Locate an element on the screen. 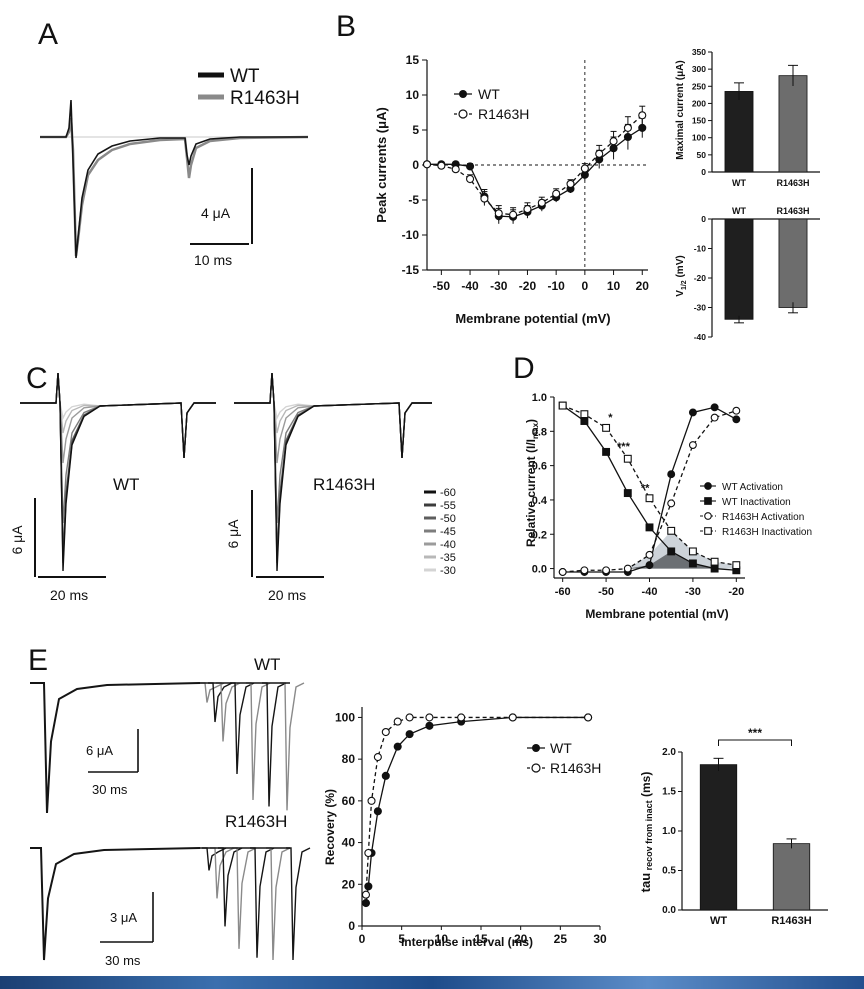  y-tick-label: -20 is located at coordinates (700, 278).